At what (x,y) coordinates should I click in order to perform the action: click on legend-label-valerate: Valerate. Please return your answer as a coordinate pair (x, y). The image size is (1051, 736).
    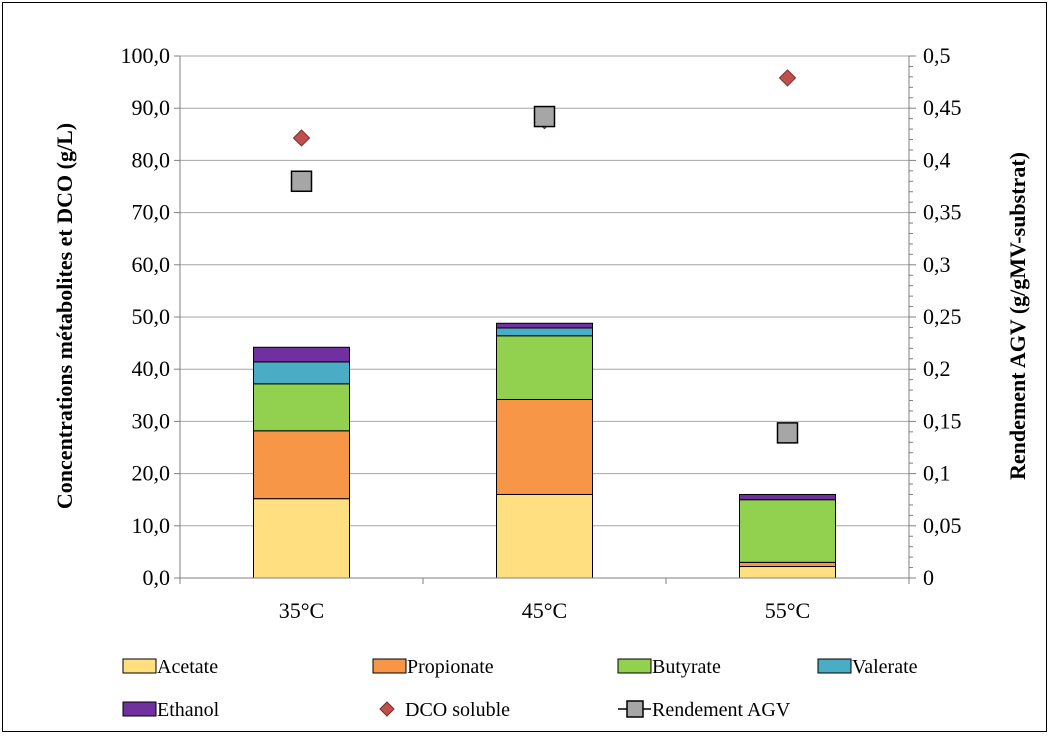
    Looking at the image, I should click on (885, 667).